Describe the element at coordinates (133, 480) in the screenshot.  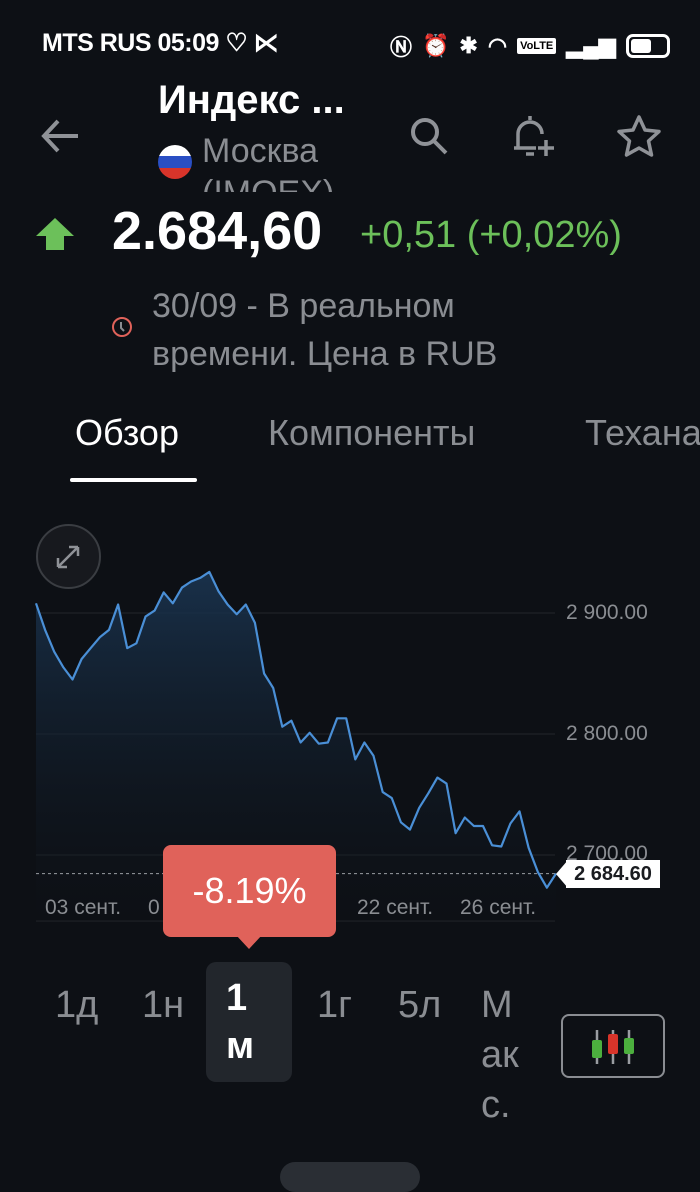
I see `active-tab-indicator` at that location.